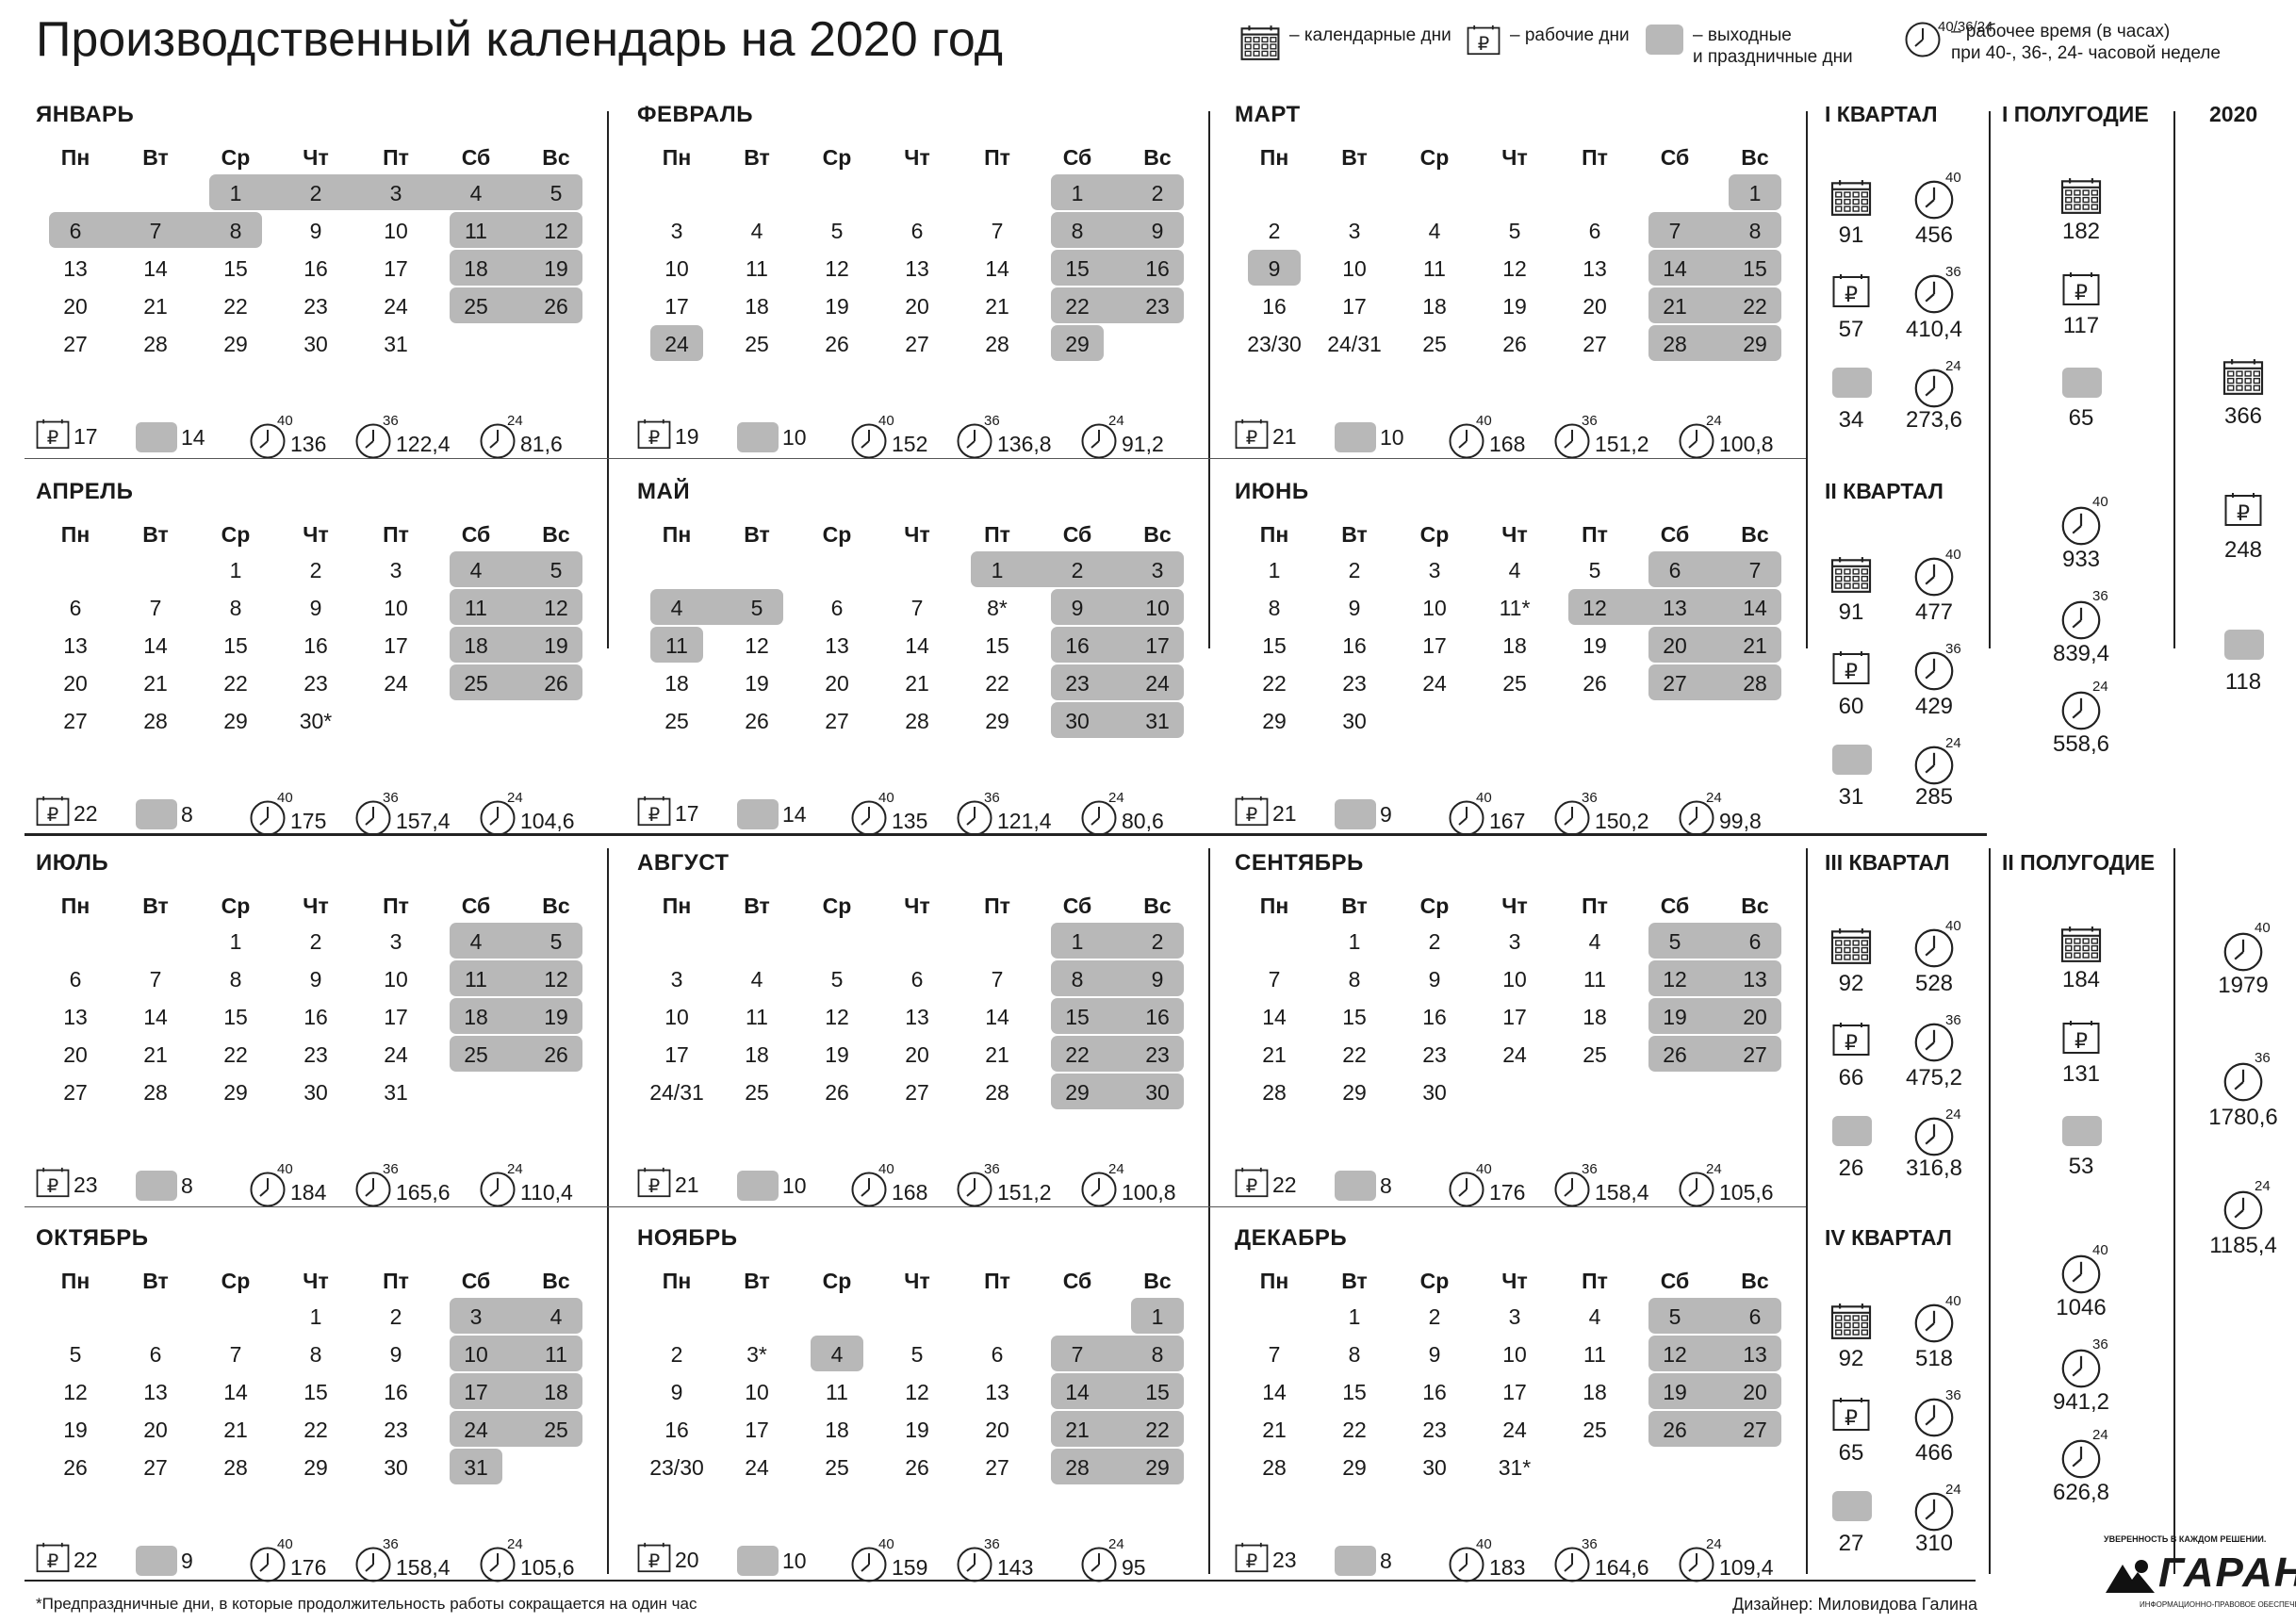  Describe the element at coordinates (1755, 1392) in the screenshot. I see `day-cell: 20` at that location.